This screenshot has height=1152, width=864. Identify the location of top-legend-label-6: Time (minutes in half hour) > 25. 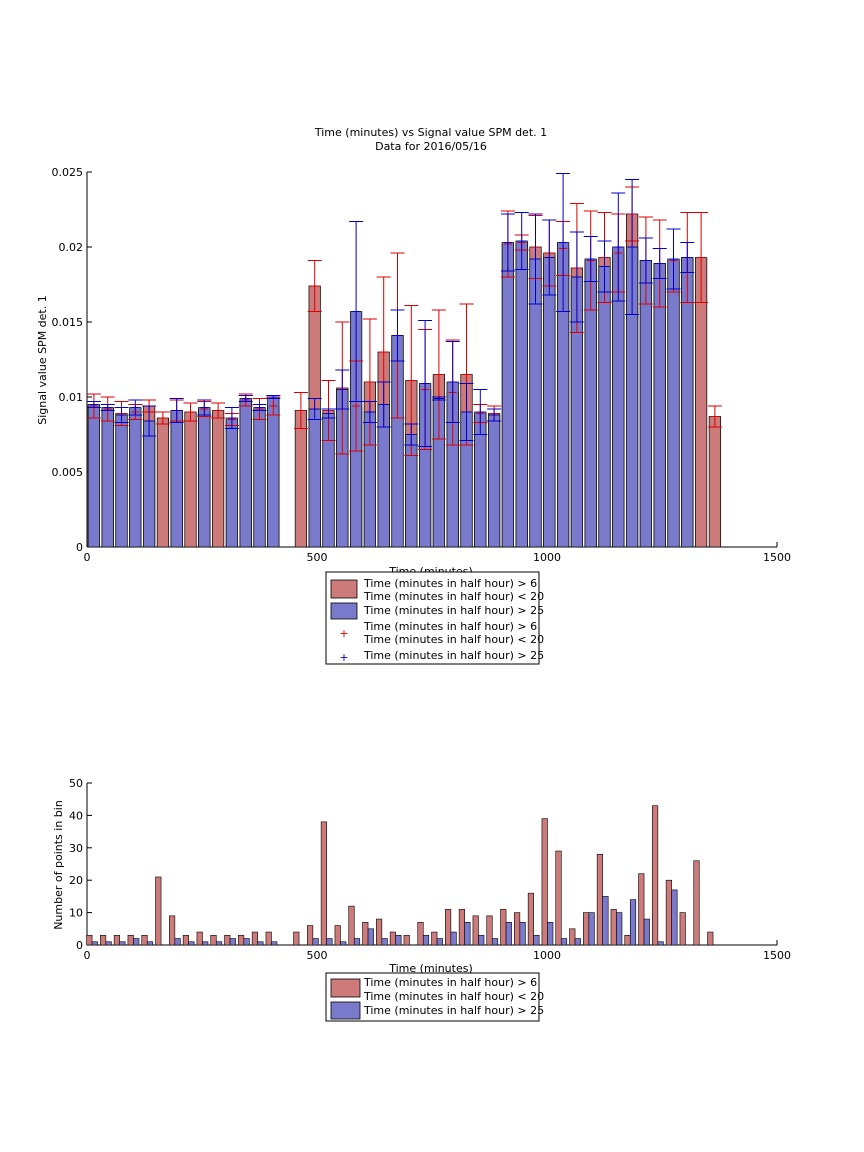
(453, 655).